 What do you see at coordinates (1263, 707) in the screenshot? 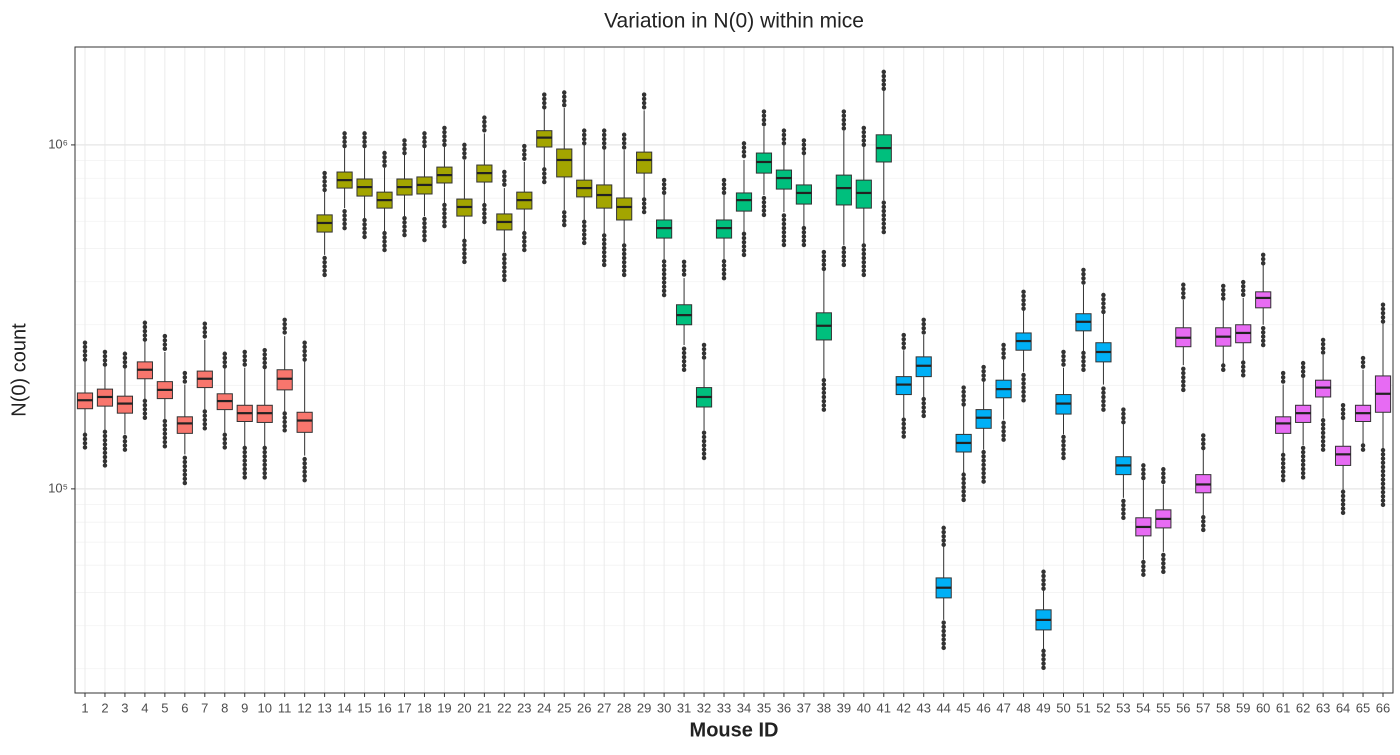
I see `x-tick-label: 60` at bounding box center [1263, 707].